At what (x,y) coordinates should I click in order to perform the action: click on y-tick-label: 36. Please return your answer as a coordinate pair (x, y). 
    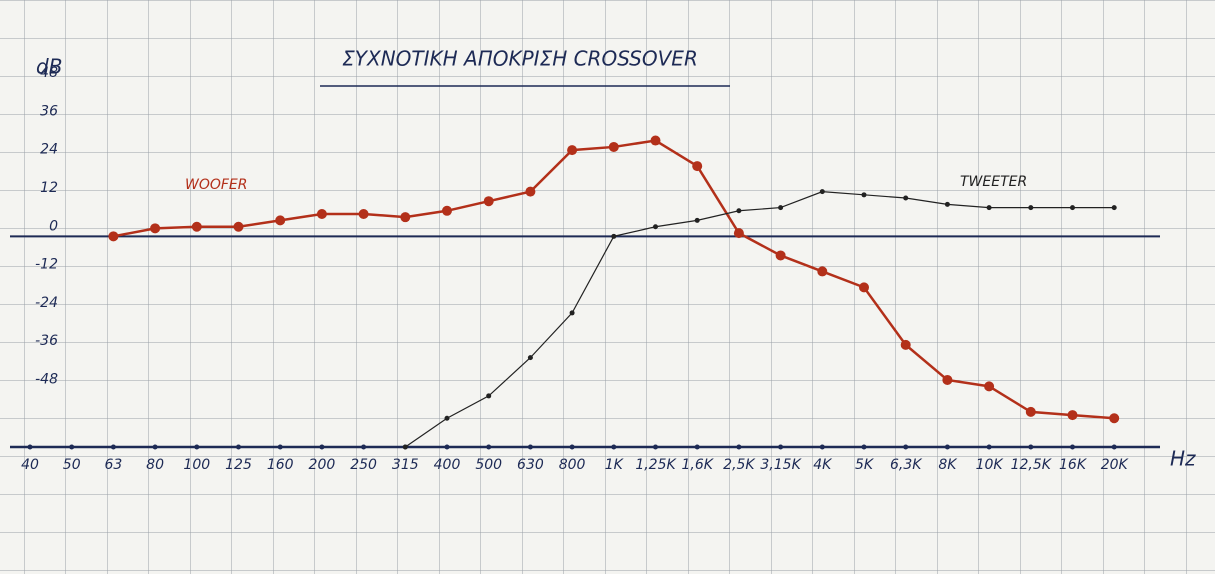
    Looking at the image, I should click on (49, 111).